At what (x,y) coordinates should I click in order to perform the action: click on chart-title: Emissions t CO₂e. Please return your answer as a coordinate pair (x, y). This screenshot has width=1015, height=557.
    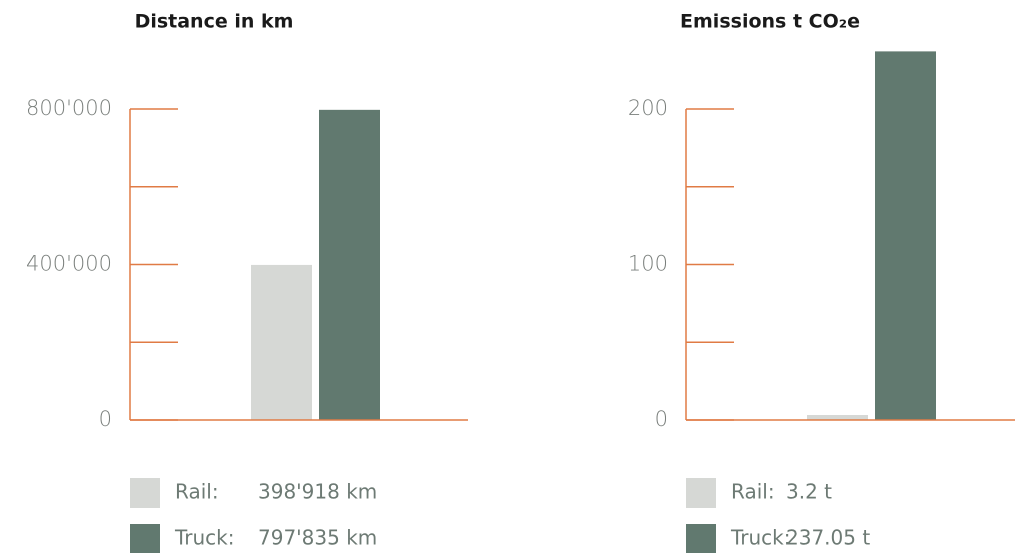
    Looking at the image, I should click on (770, 22).